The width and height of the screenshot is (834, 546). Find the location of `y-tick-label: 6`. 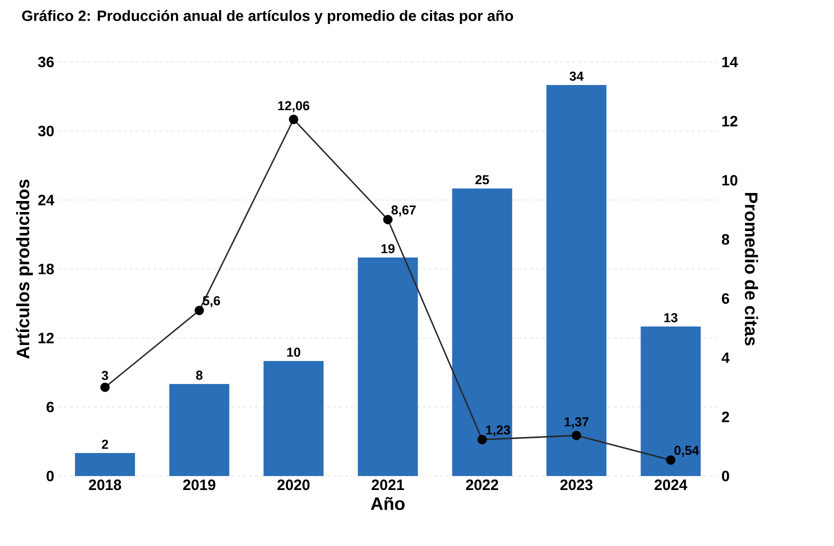

y-tick-label: 6 is located at coordinates (50, 407).